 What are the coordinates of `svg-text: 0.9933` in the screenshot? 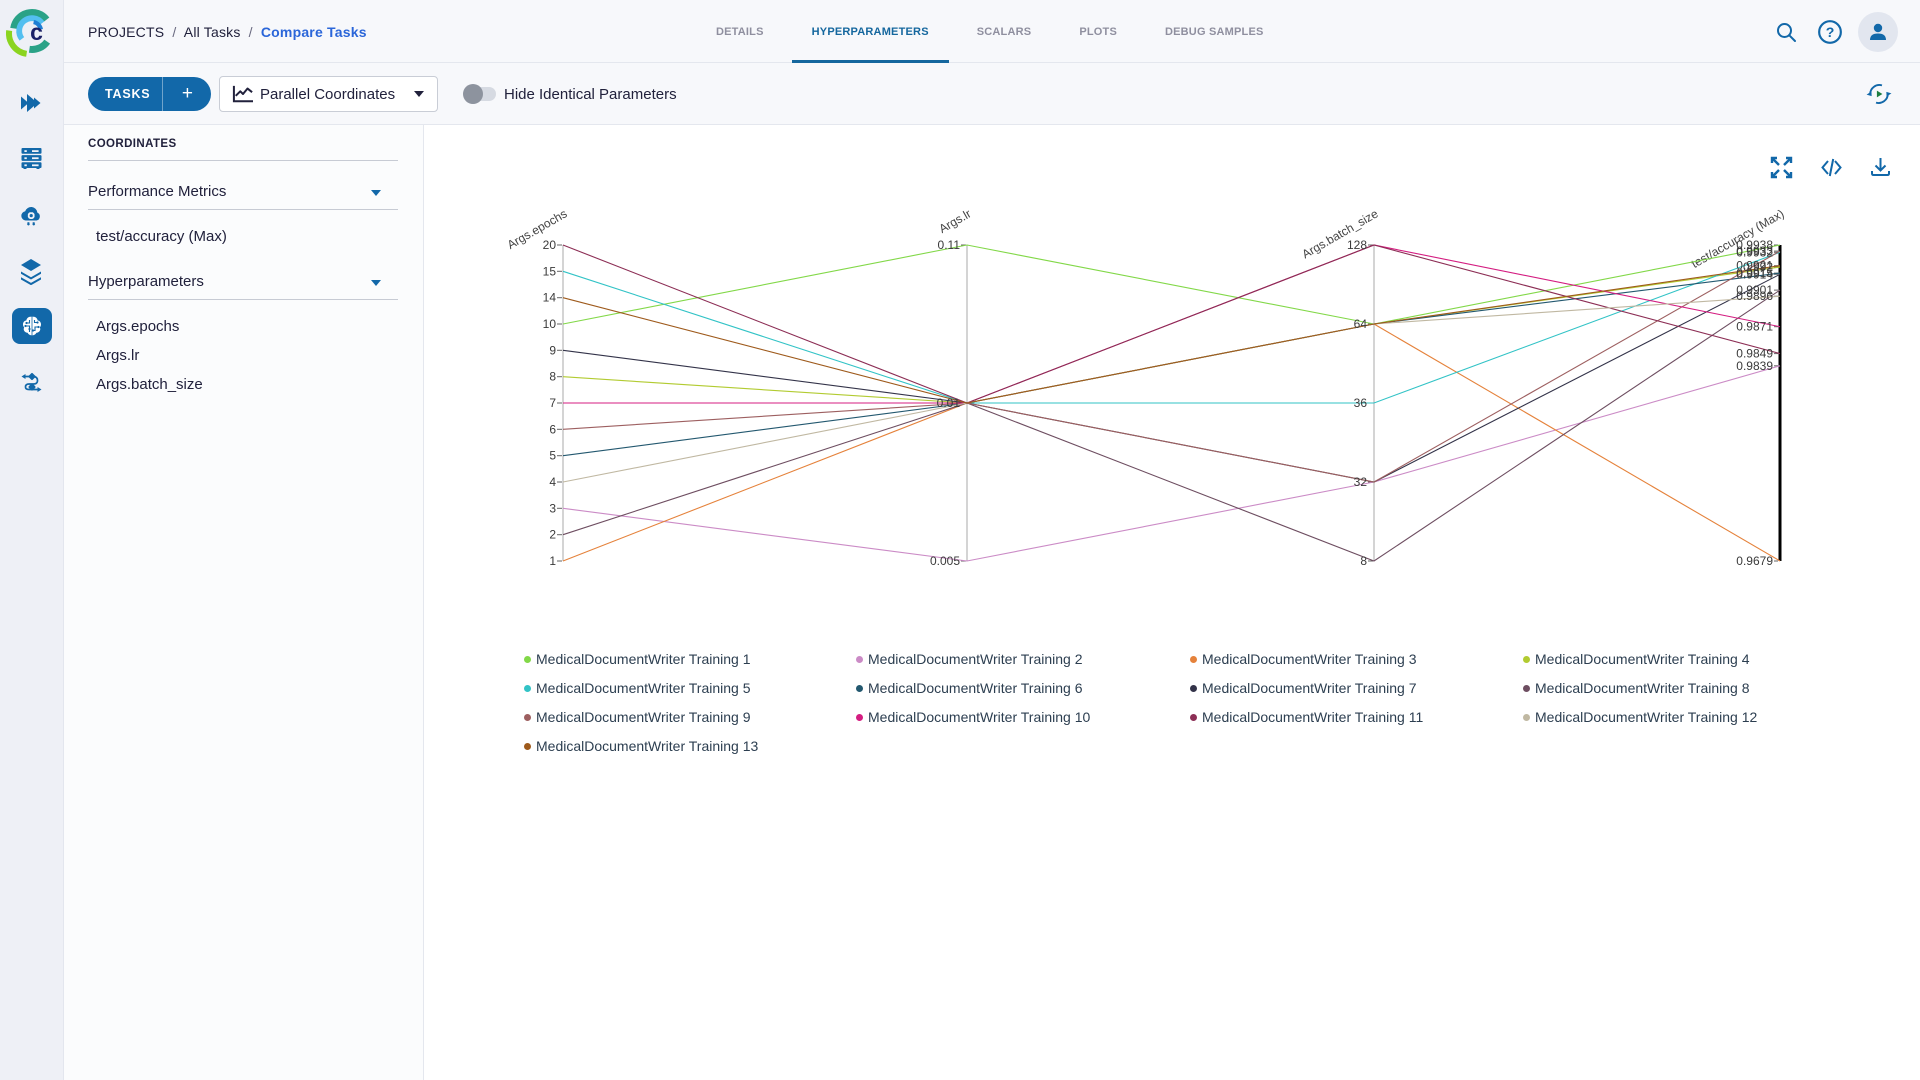 It's located at (1754, 251).